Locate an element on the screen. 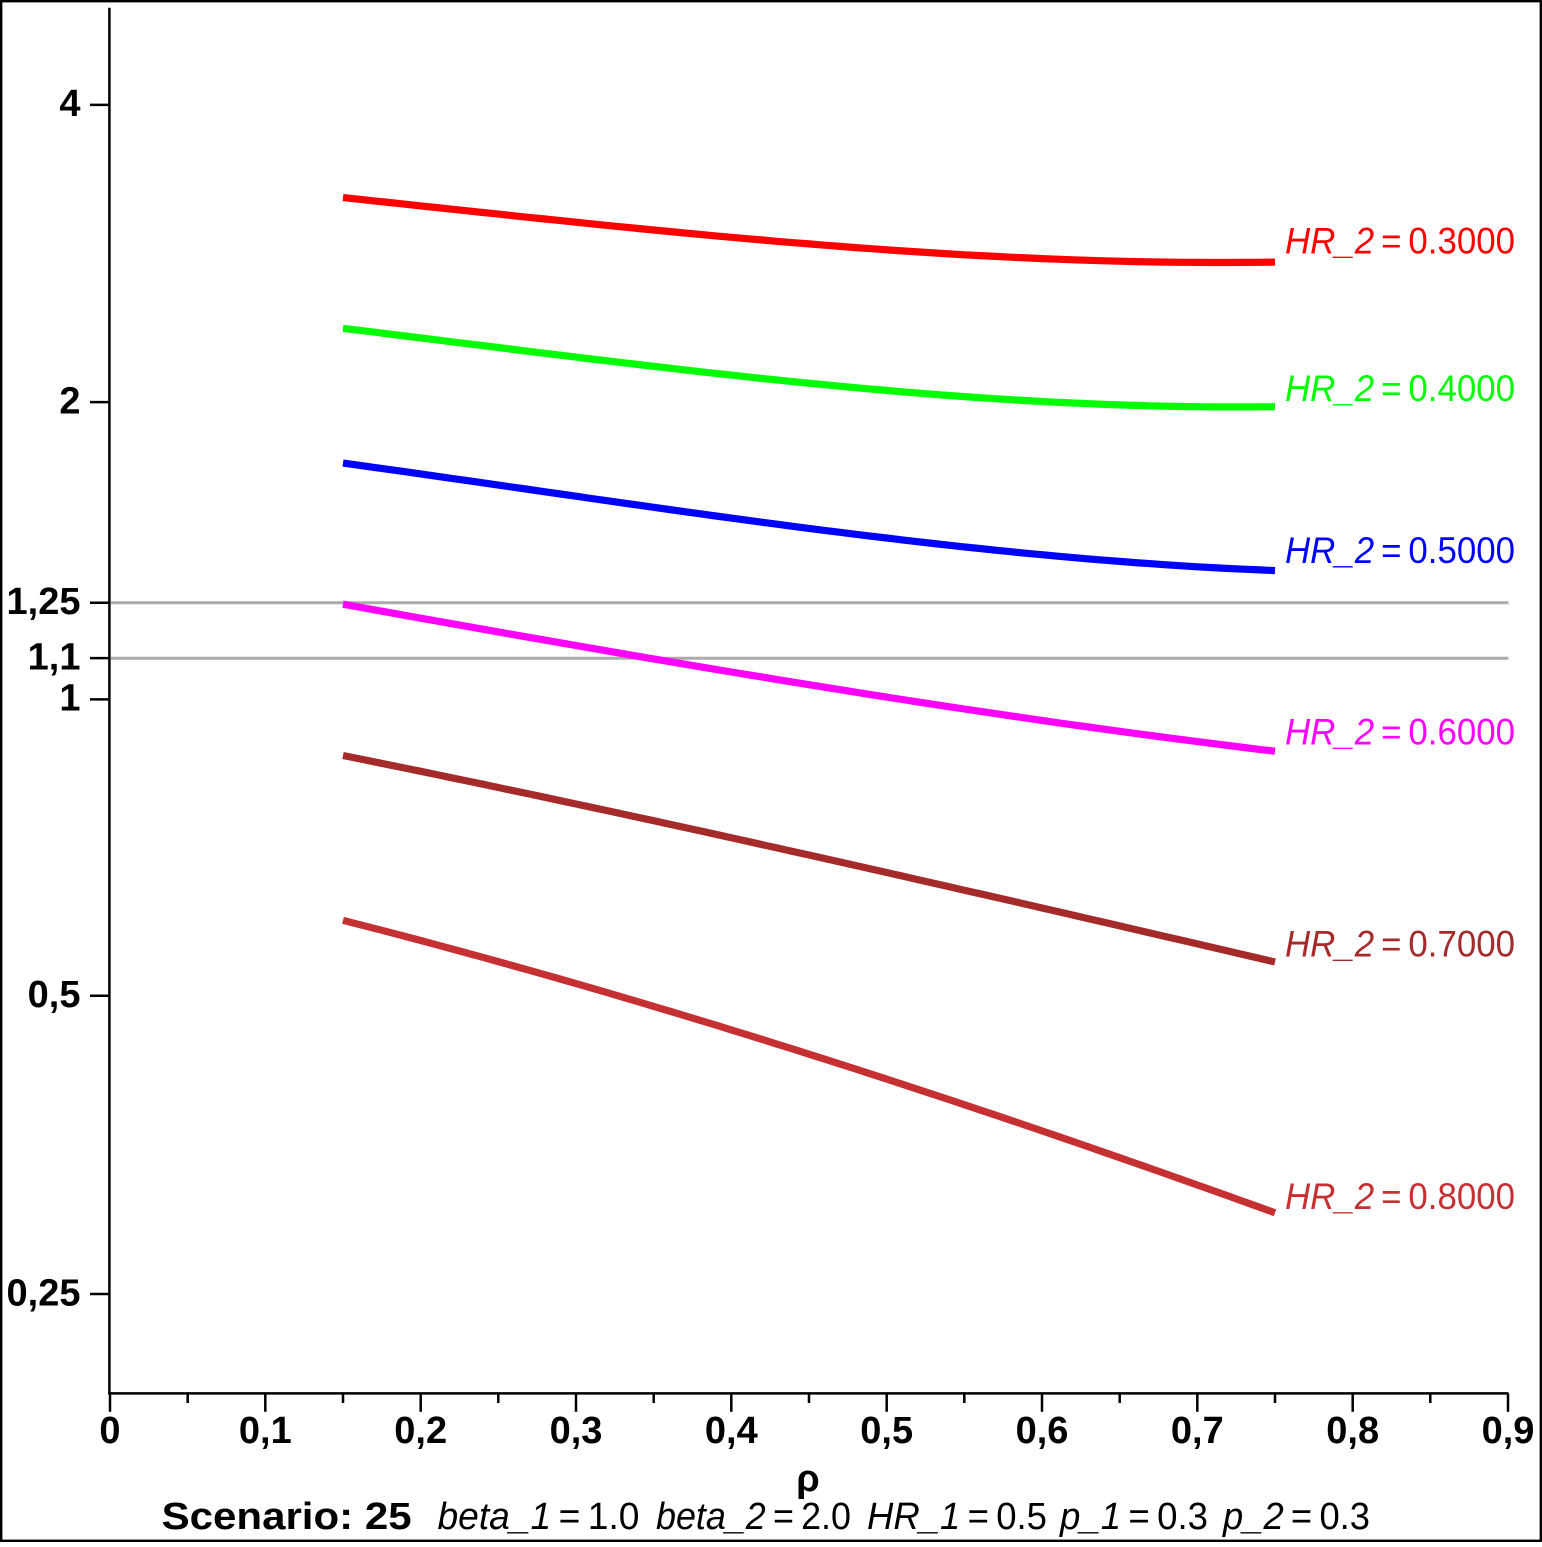 This screenshot has width=1542, height=1547. svg-text: beta_1 = 1.0 is located at coordinates (539, 1517).